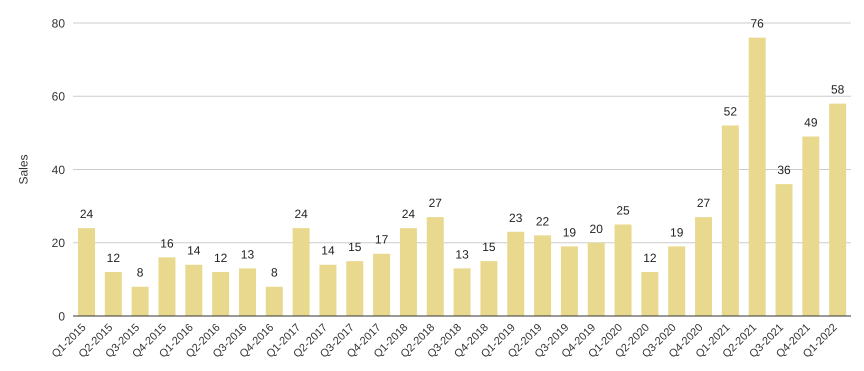 Image resolution: width=864 pixels, height=371 pixels. What do you see at coordinates (811, 123) in the screenshot?
I see `data-label: 49` at bounding box center [811, 123].